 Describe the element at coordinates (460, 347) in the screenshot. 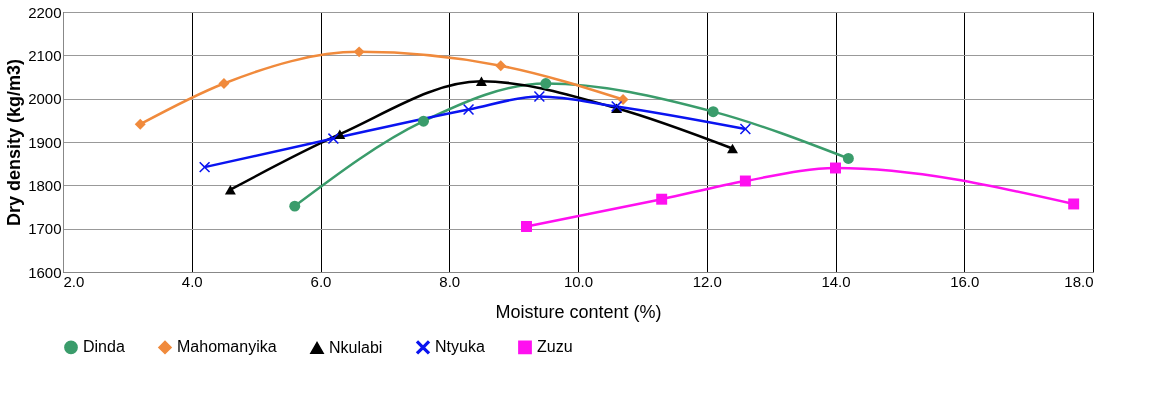

I see `legend-label: Ntyuka` at that location.